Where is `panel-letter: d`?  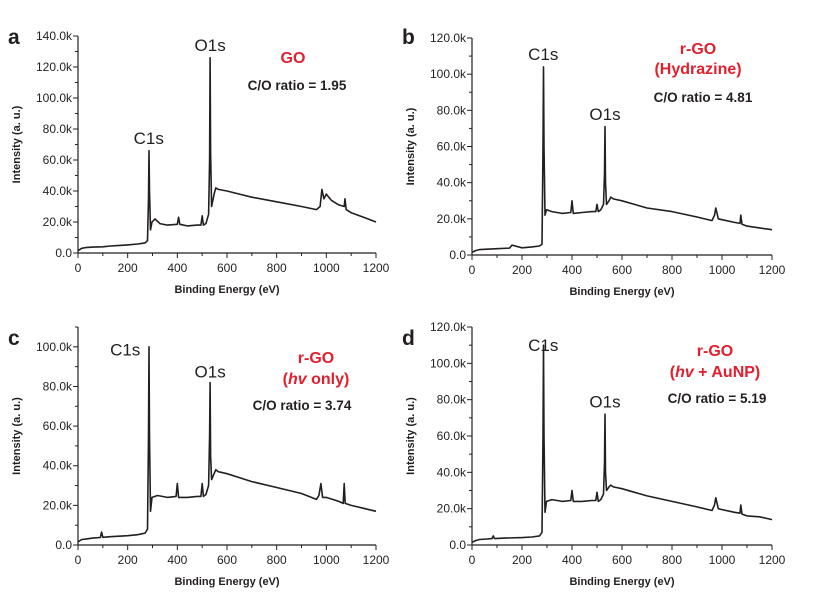
panel-letter: d is located at coordinates (408, 338).